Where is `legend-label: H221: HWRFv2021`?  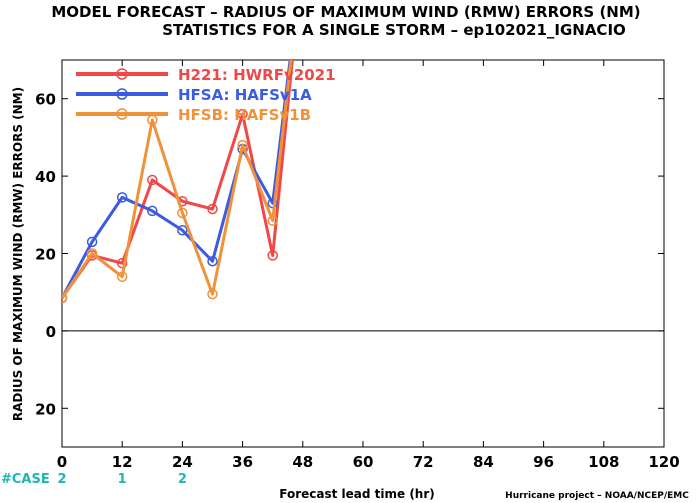 legend-label: H221: HWRFv2021 is located at coordinates (257, 75).